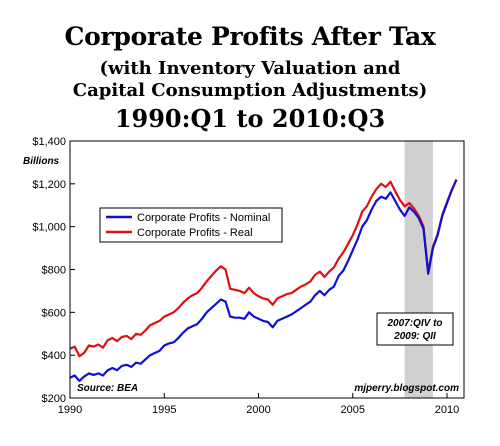 This screenshot has width=500, height=446. What do you see at coordinates (164, 410) in the screenshot?
I see `x-tick-label: 1995` at bounding box center [164, 410].